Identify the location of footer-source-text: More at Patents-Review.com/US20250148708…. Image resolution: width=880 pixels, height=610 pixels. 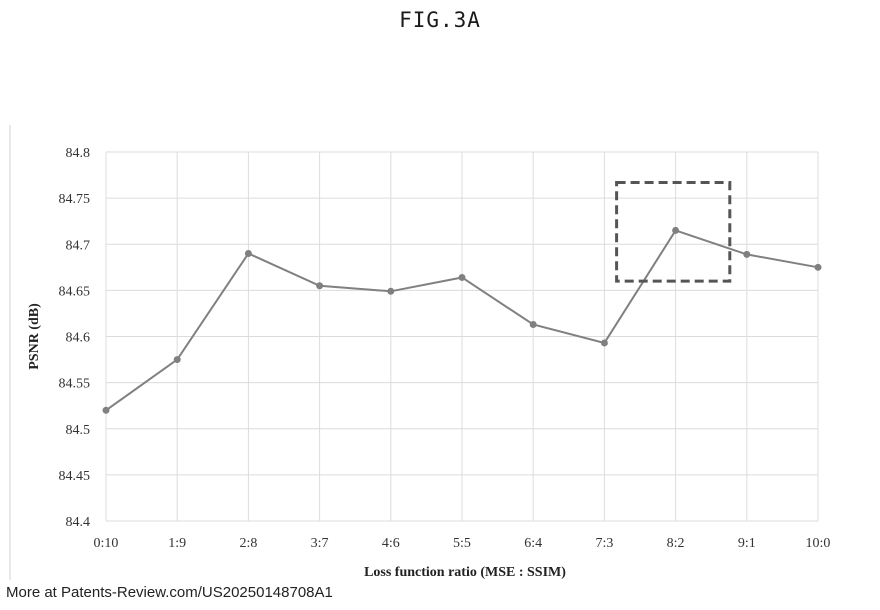
(169, 592).